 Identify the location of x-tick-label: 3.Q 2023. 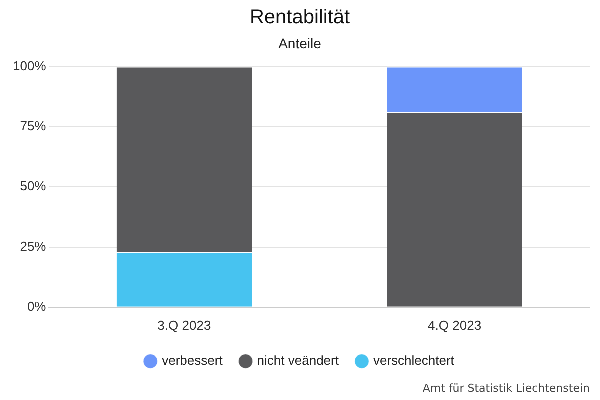
(185, 325).